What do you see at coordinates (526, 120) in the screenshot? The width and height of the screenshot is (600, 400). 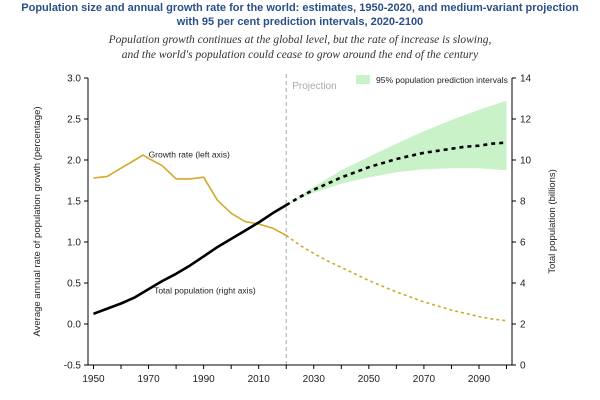 I see `y-right-tick-label: 12` at bounding box center [526, 120].